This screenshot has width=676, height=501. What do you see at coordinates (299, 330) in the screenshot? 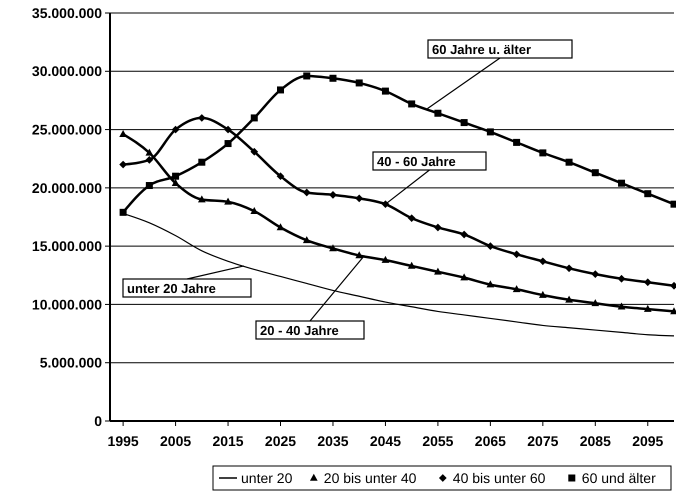
I see `annotation: 20 - 40 Jahre` at bounding box center [299, 330].